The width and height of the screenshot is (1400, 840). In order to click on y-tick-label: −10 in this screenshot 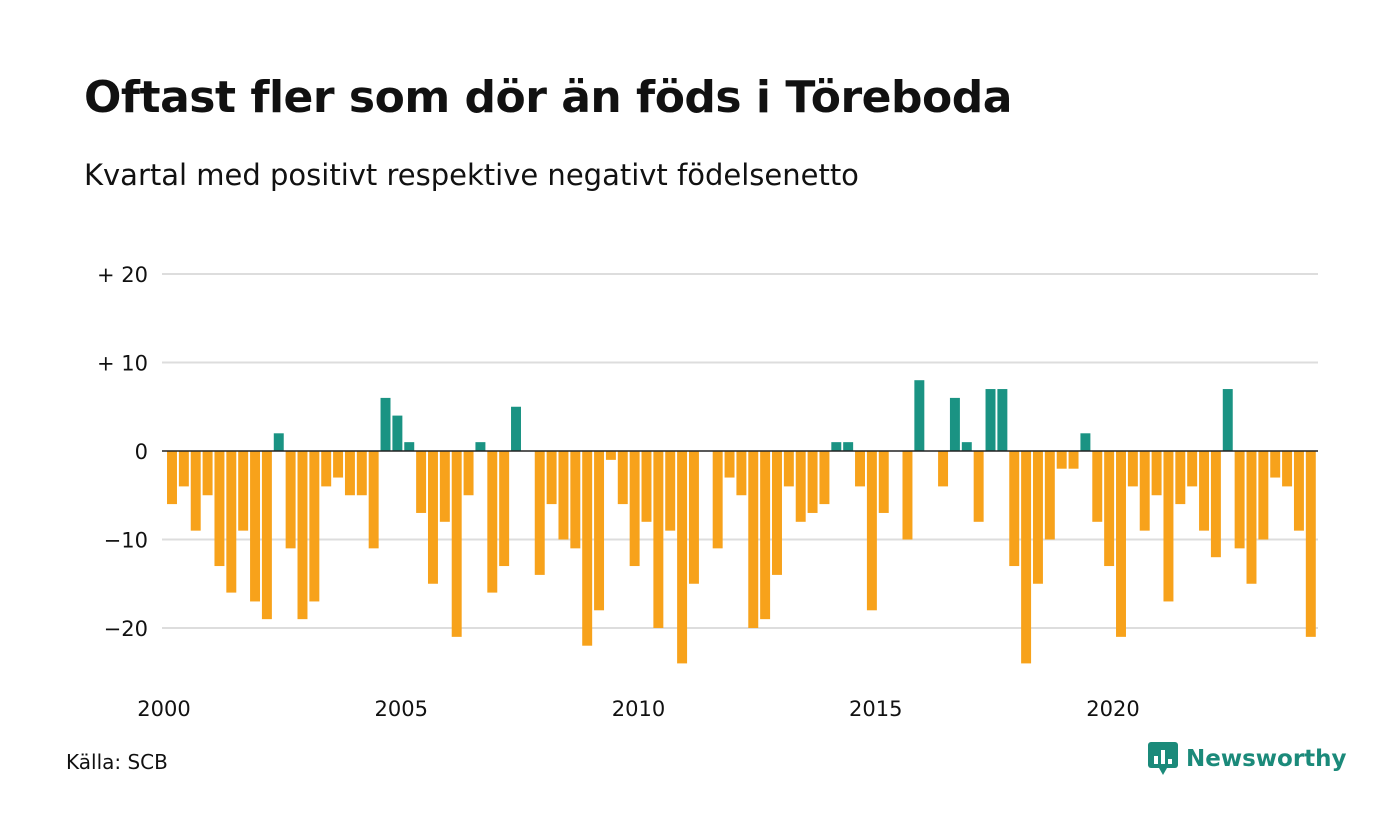, I will do `click(126, 541)`.